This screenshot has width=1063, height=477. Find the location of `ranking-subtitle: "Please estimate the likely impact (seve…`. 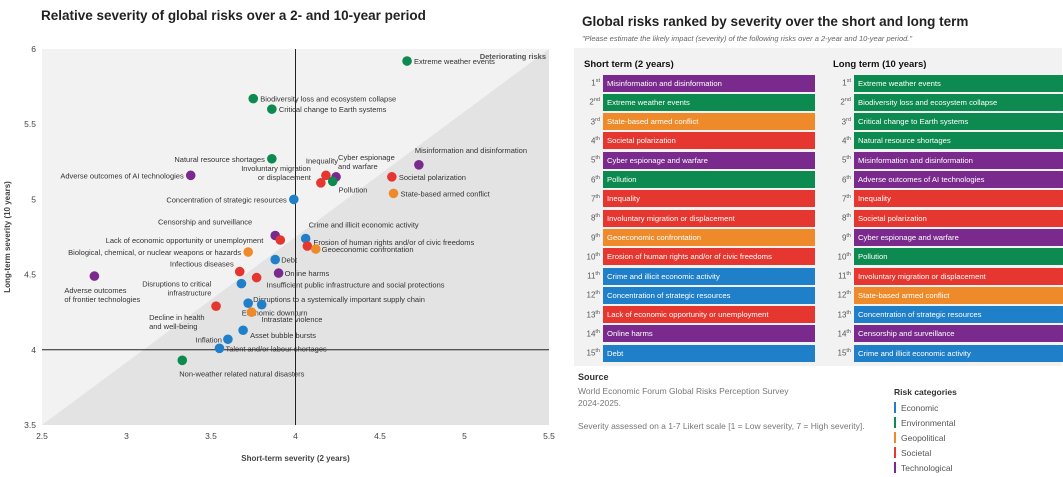

ranking-subtitle: "Please estimate the likely impact (seve… is located at coordinates (747, 38).